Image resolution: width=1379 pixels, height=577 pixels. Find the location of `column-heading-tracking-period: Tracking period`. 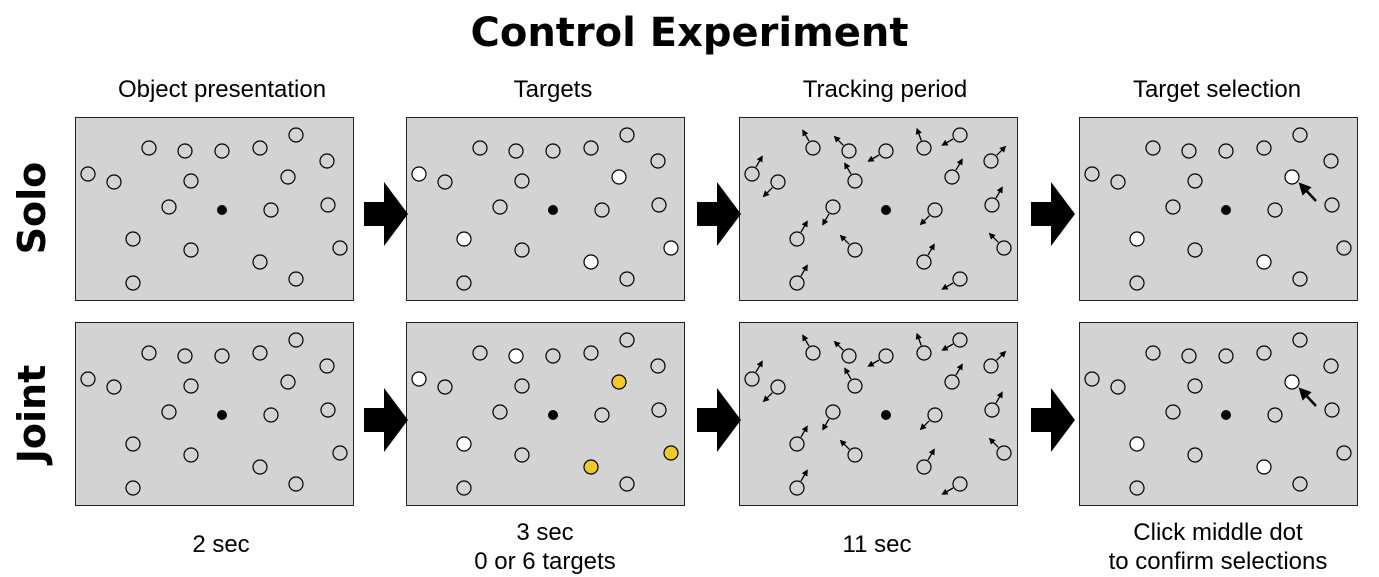

column-heading-tracking-period: Tracking period is located at coordinates (885, 89).